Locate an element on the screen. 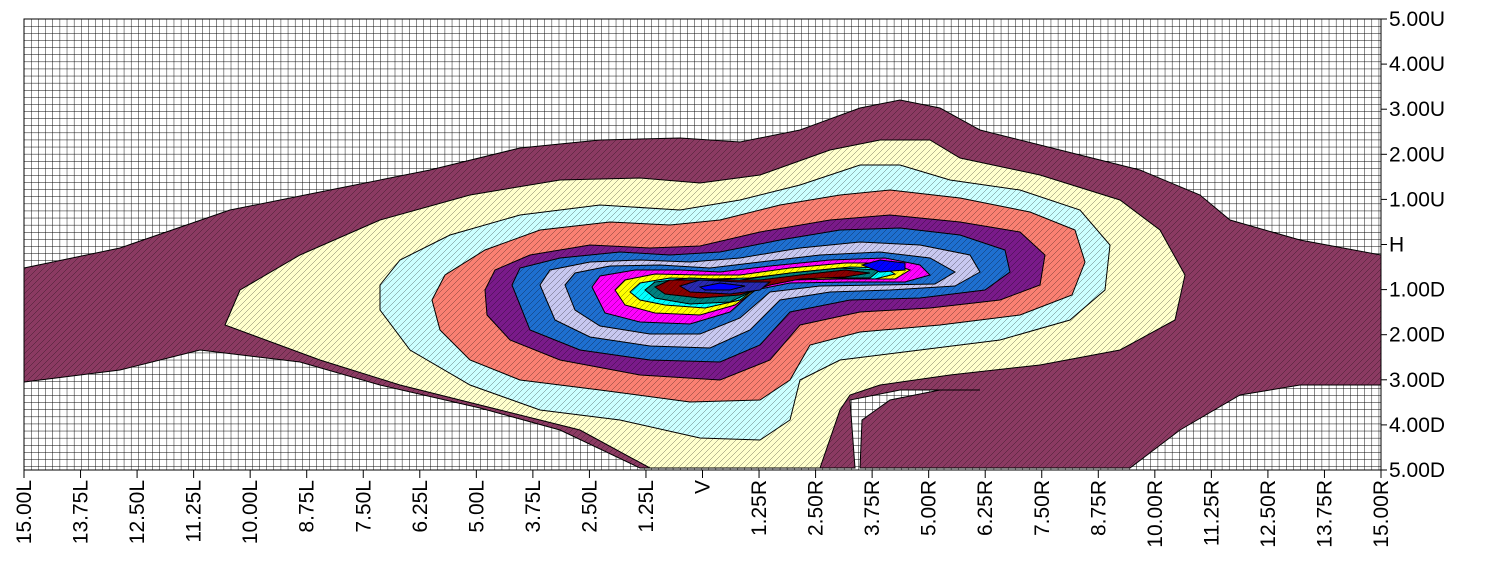  y-tick-label: 1.00U is located at coordinates (1417, 199).